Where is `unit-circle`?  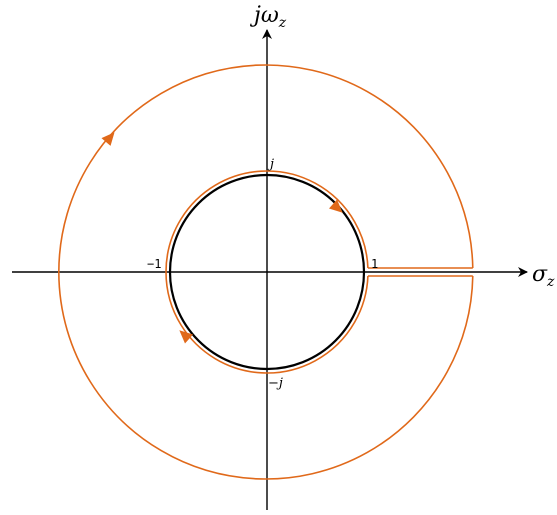 unit-circle is located at coordinates (267, 272).